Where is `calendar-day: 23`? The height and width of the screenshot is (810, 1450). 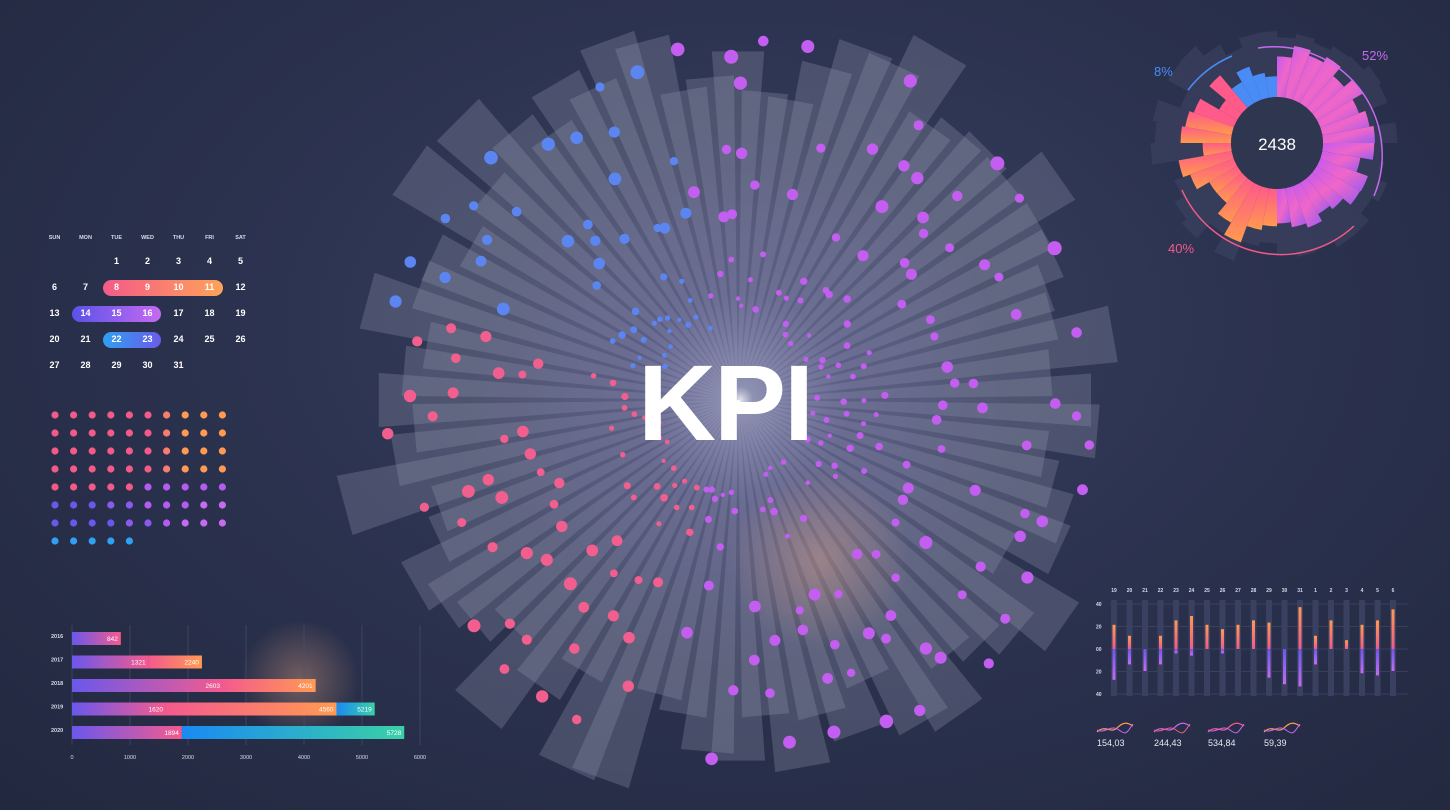
calendar-day: 23 is located at coordinates (147, 339).